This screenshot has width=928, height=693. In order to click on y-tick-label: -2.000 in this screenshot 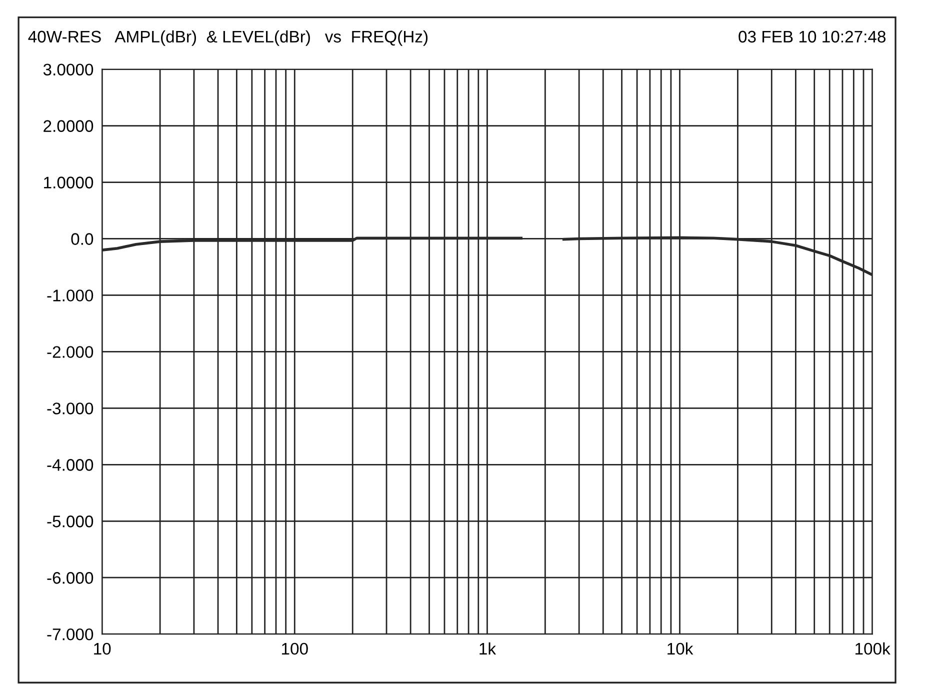, I will do `click(70, 352)`.